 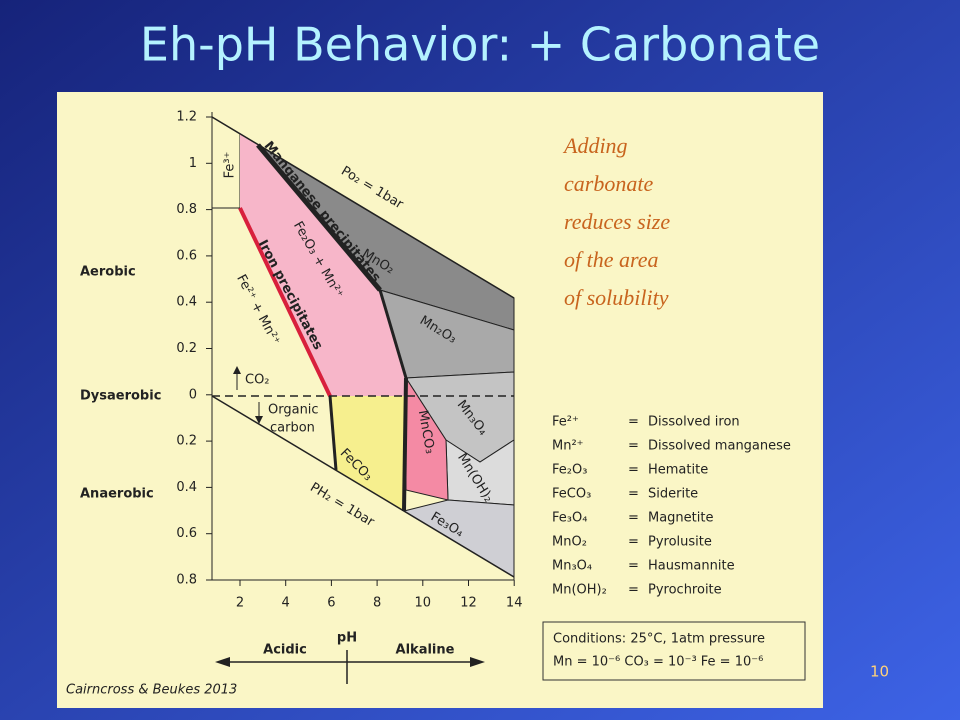 What do you see at coordinates (151, 690) in the screenshot?
I see `citation: Cairncross & Beukes 2013` at bounding box center [151, 690].